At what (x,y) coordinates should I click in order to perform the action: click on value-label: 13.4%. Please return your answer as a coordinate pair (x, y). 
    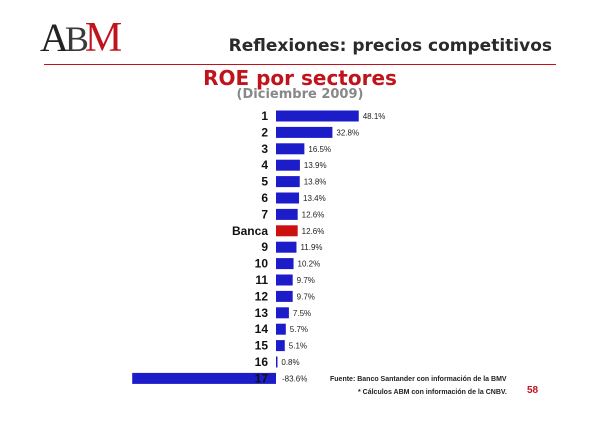
    Looking at the image, I should click on (314, 198).